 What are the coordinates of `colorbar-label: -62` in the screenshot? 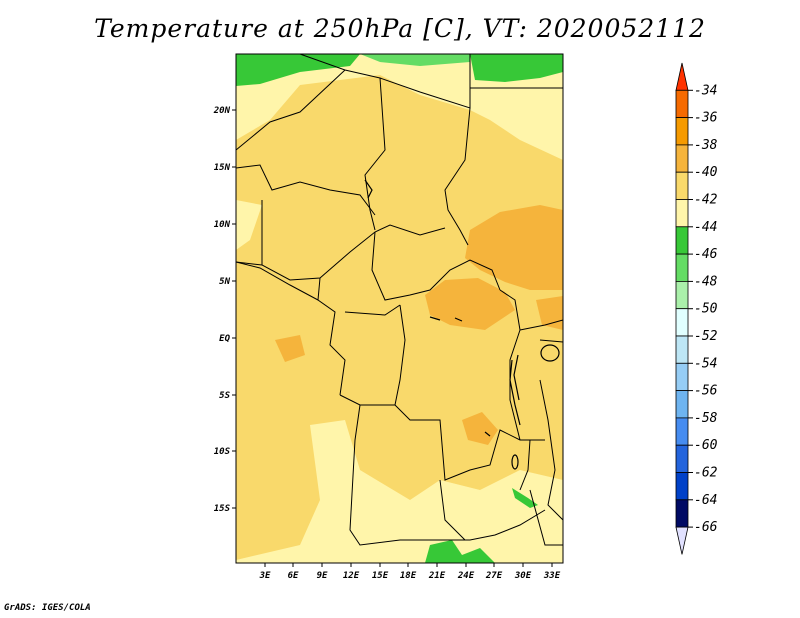 It's located at (706, 473).